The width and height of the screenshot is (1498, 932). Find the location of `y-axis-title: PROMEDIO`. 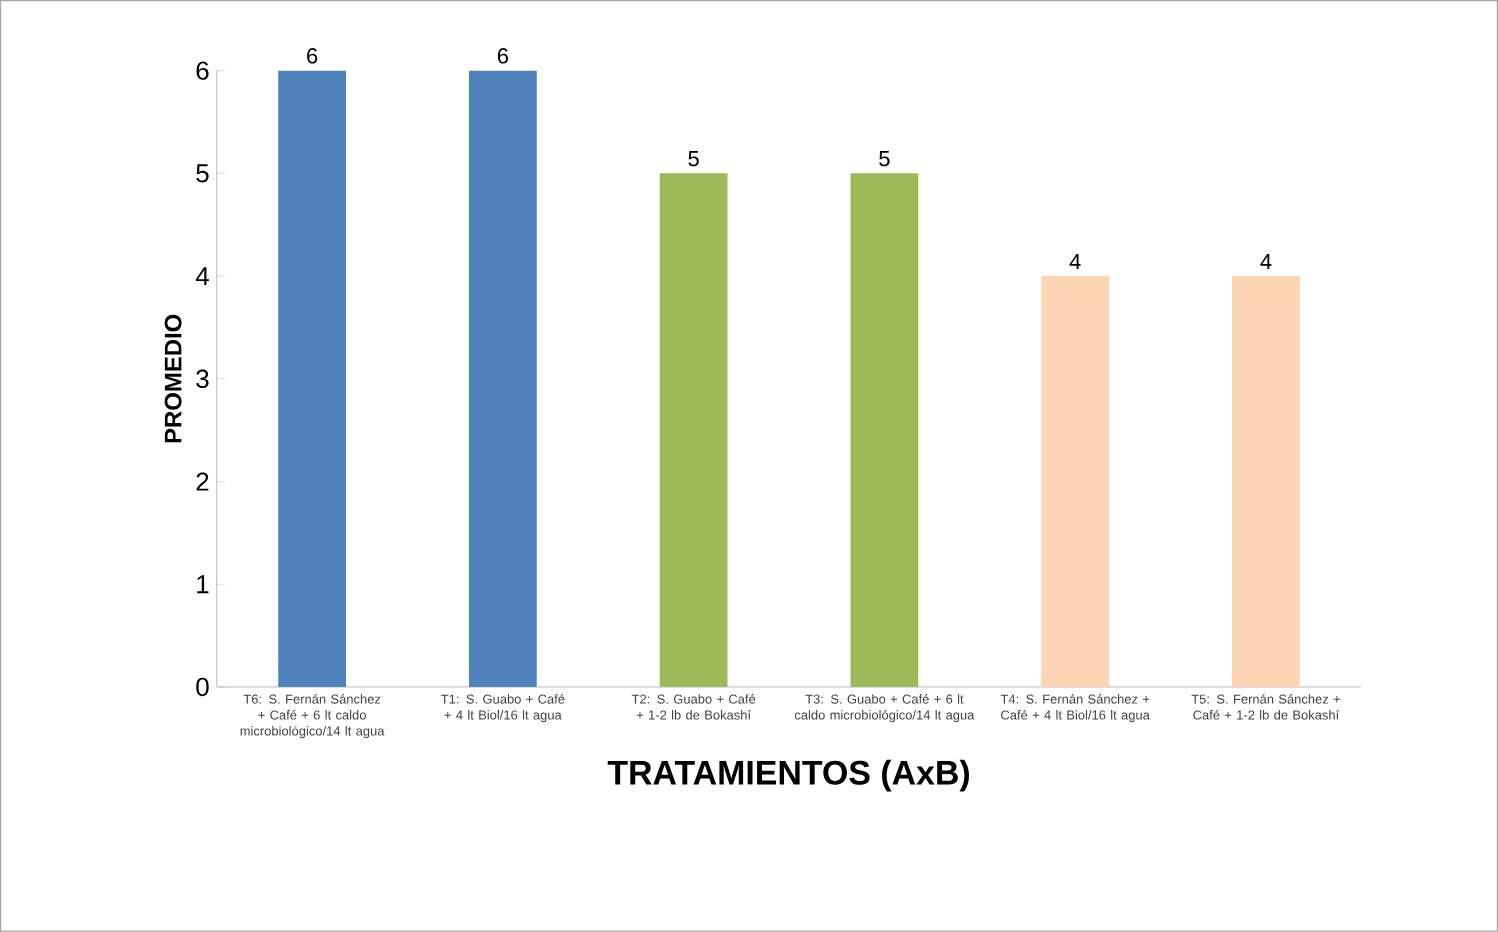

y-axis-title: PROMEDIO is located at coordinates (173, 378).